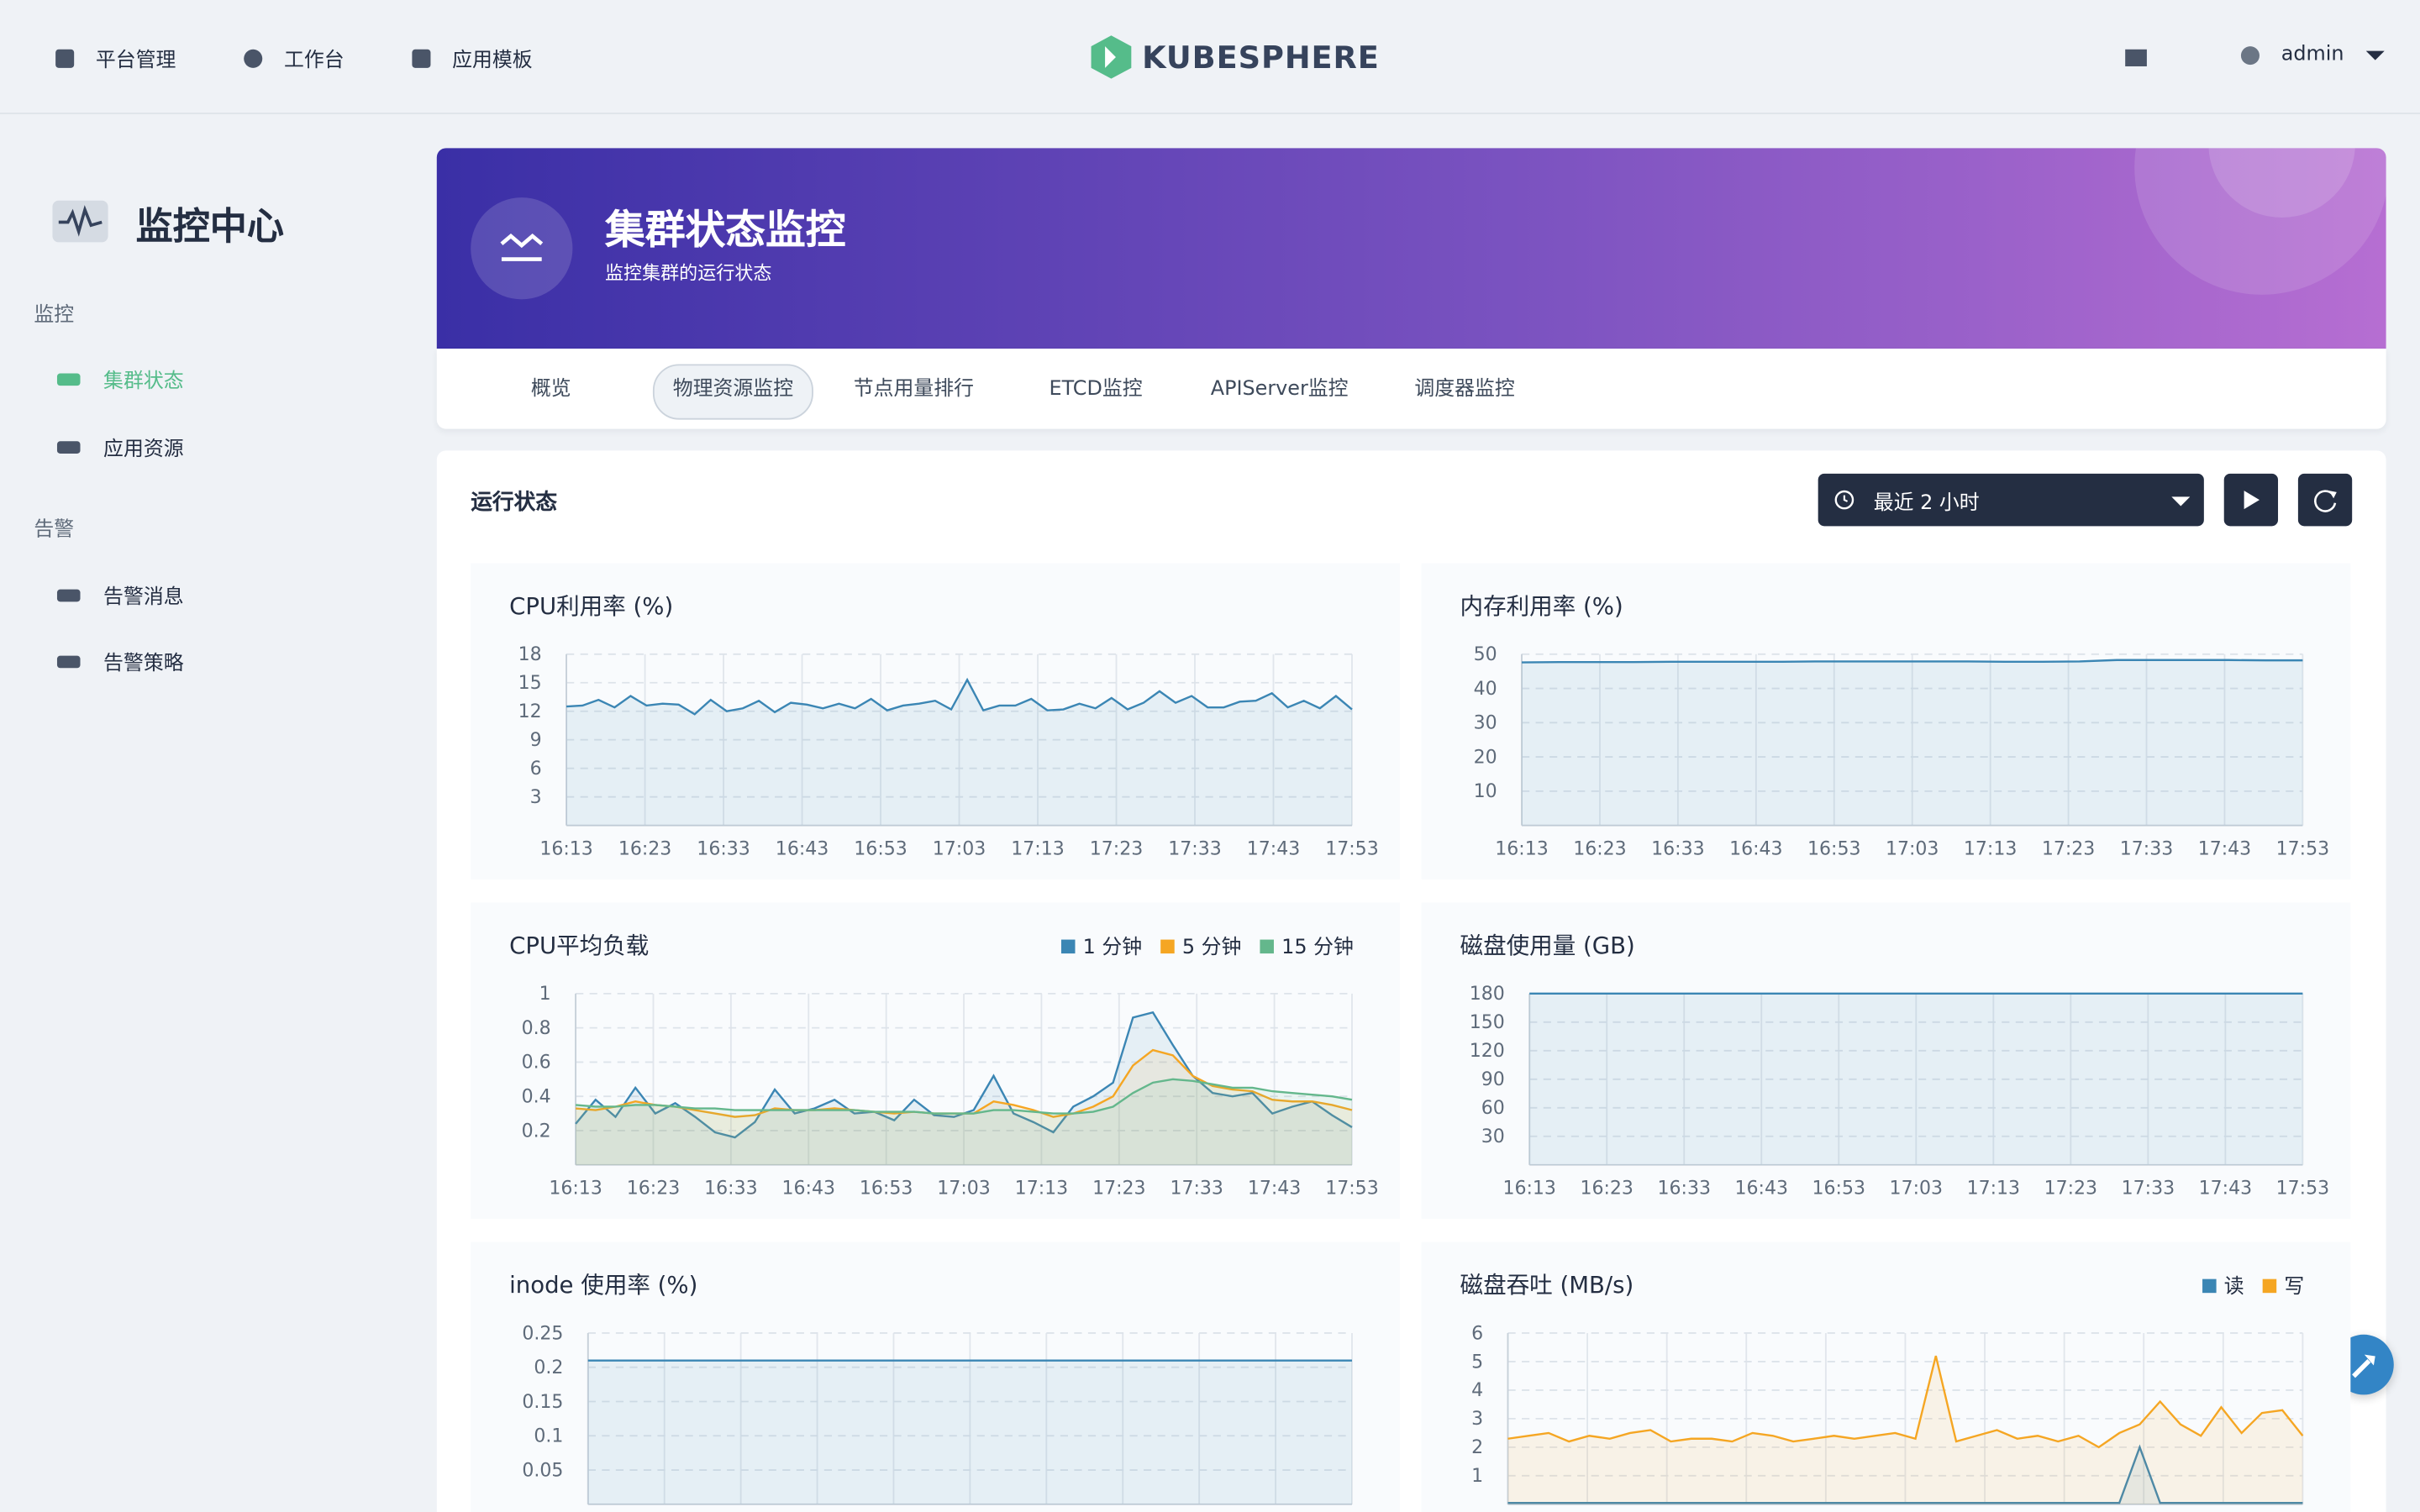 The image size is (2420, 1512). What do you see at coordinates (2011, 500) in the screenshot?
I see `time-range-select: 最近 2 小时` at bounding box center [2011, 500].